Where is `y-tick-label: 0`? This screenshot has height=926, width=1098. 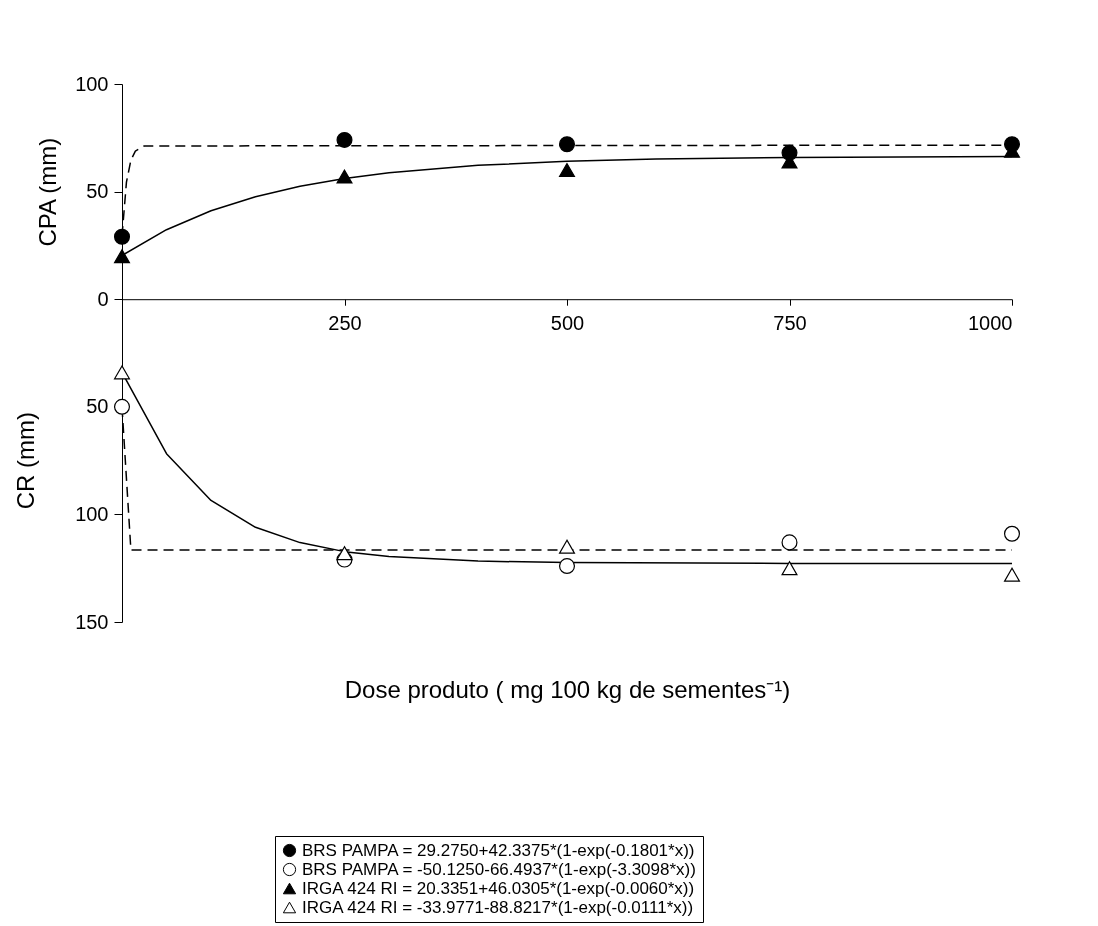 y-tick-label: 0 is located at coordinates (103, 298).